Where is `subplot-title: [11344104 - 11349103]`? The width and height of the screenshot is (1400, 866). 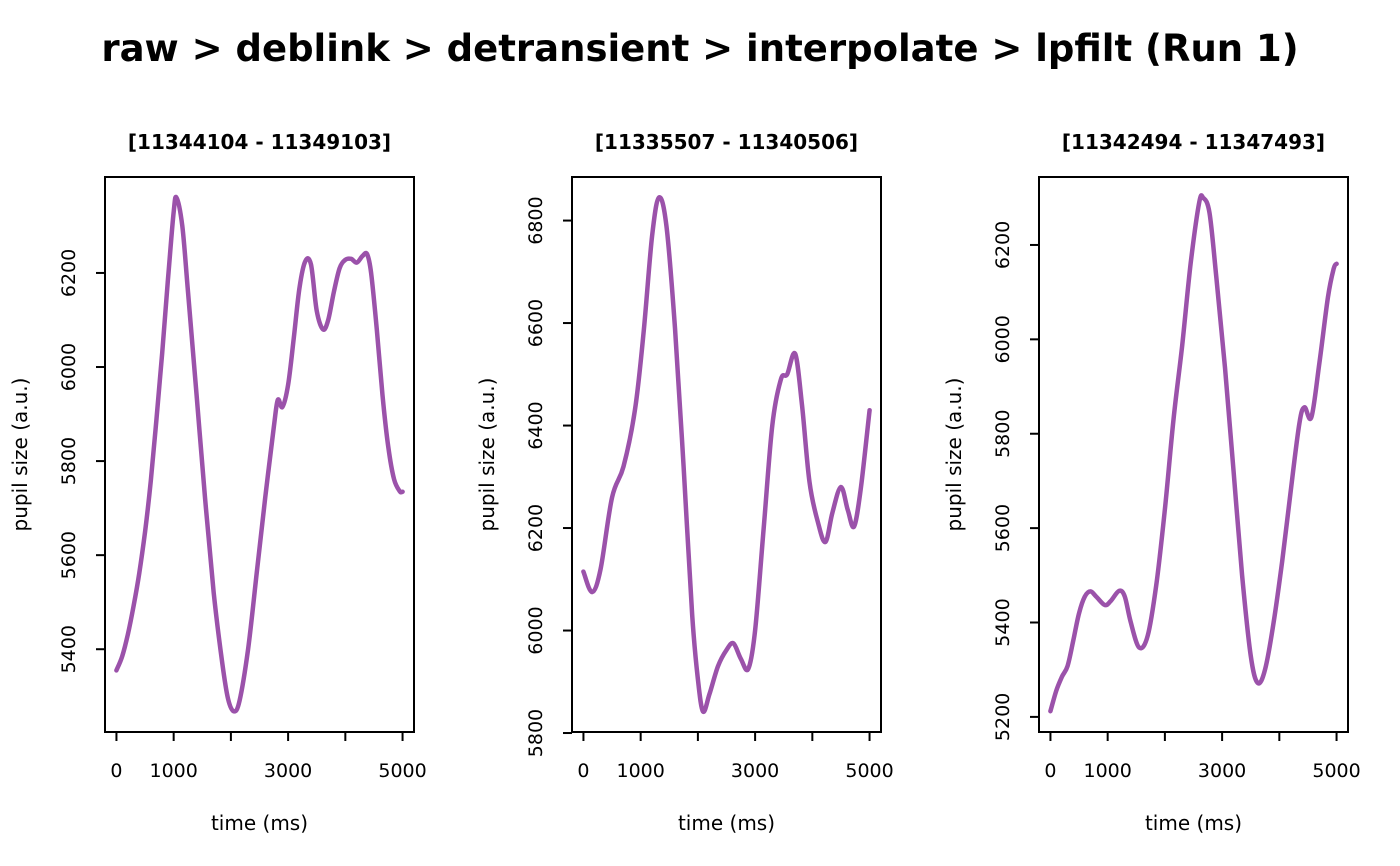
subplot-title: [11344104 - 11349103] is located at coordinates (259, 142).